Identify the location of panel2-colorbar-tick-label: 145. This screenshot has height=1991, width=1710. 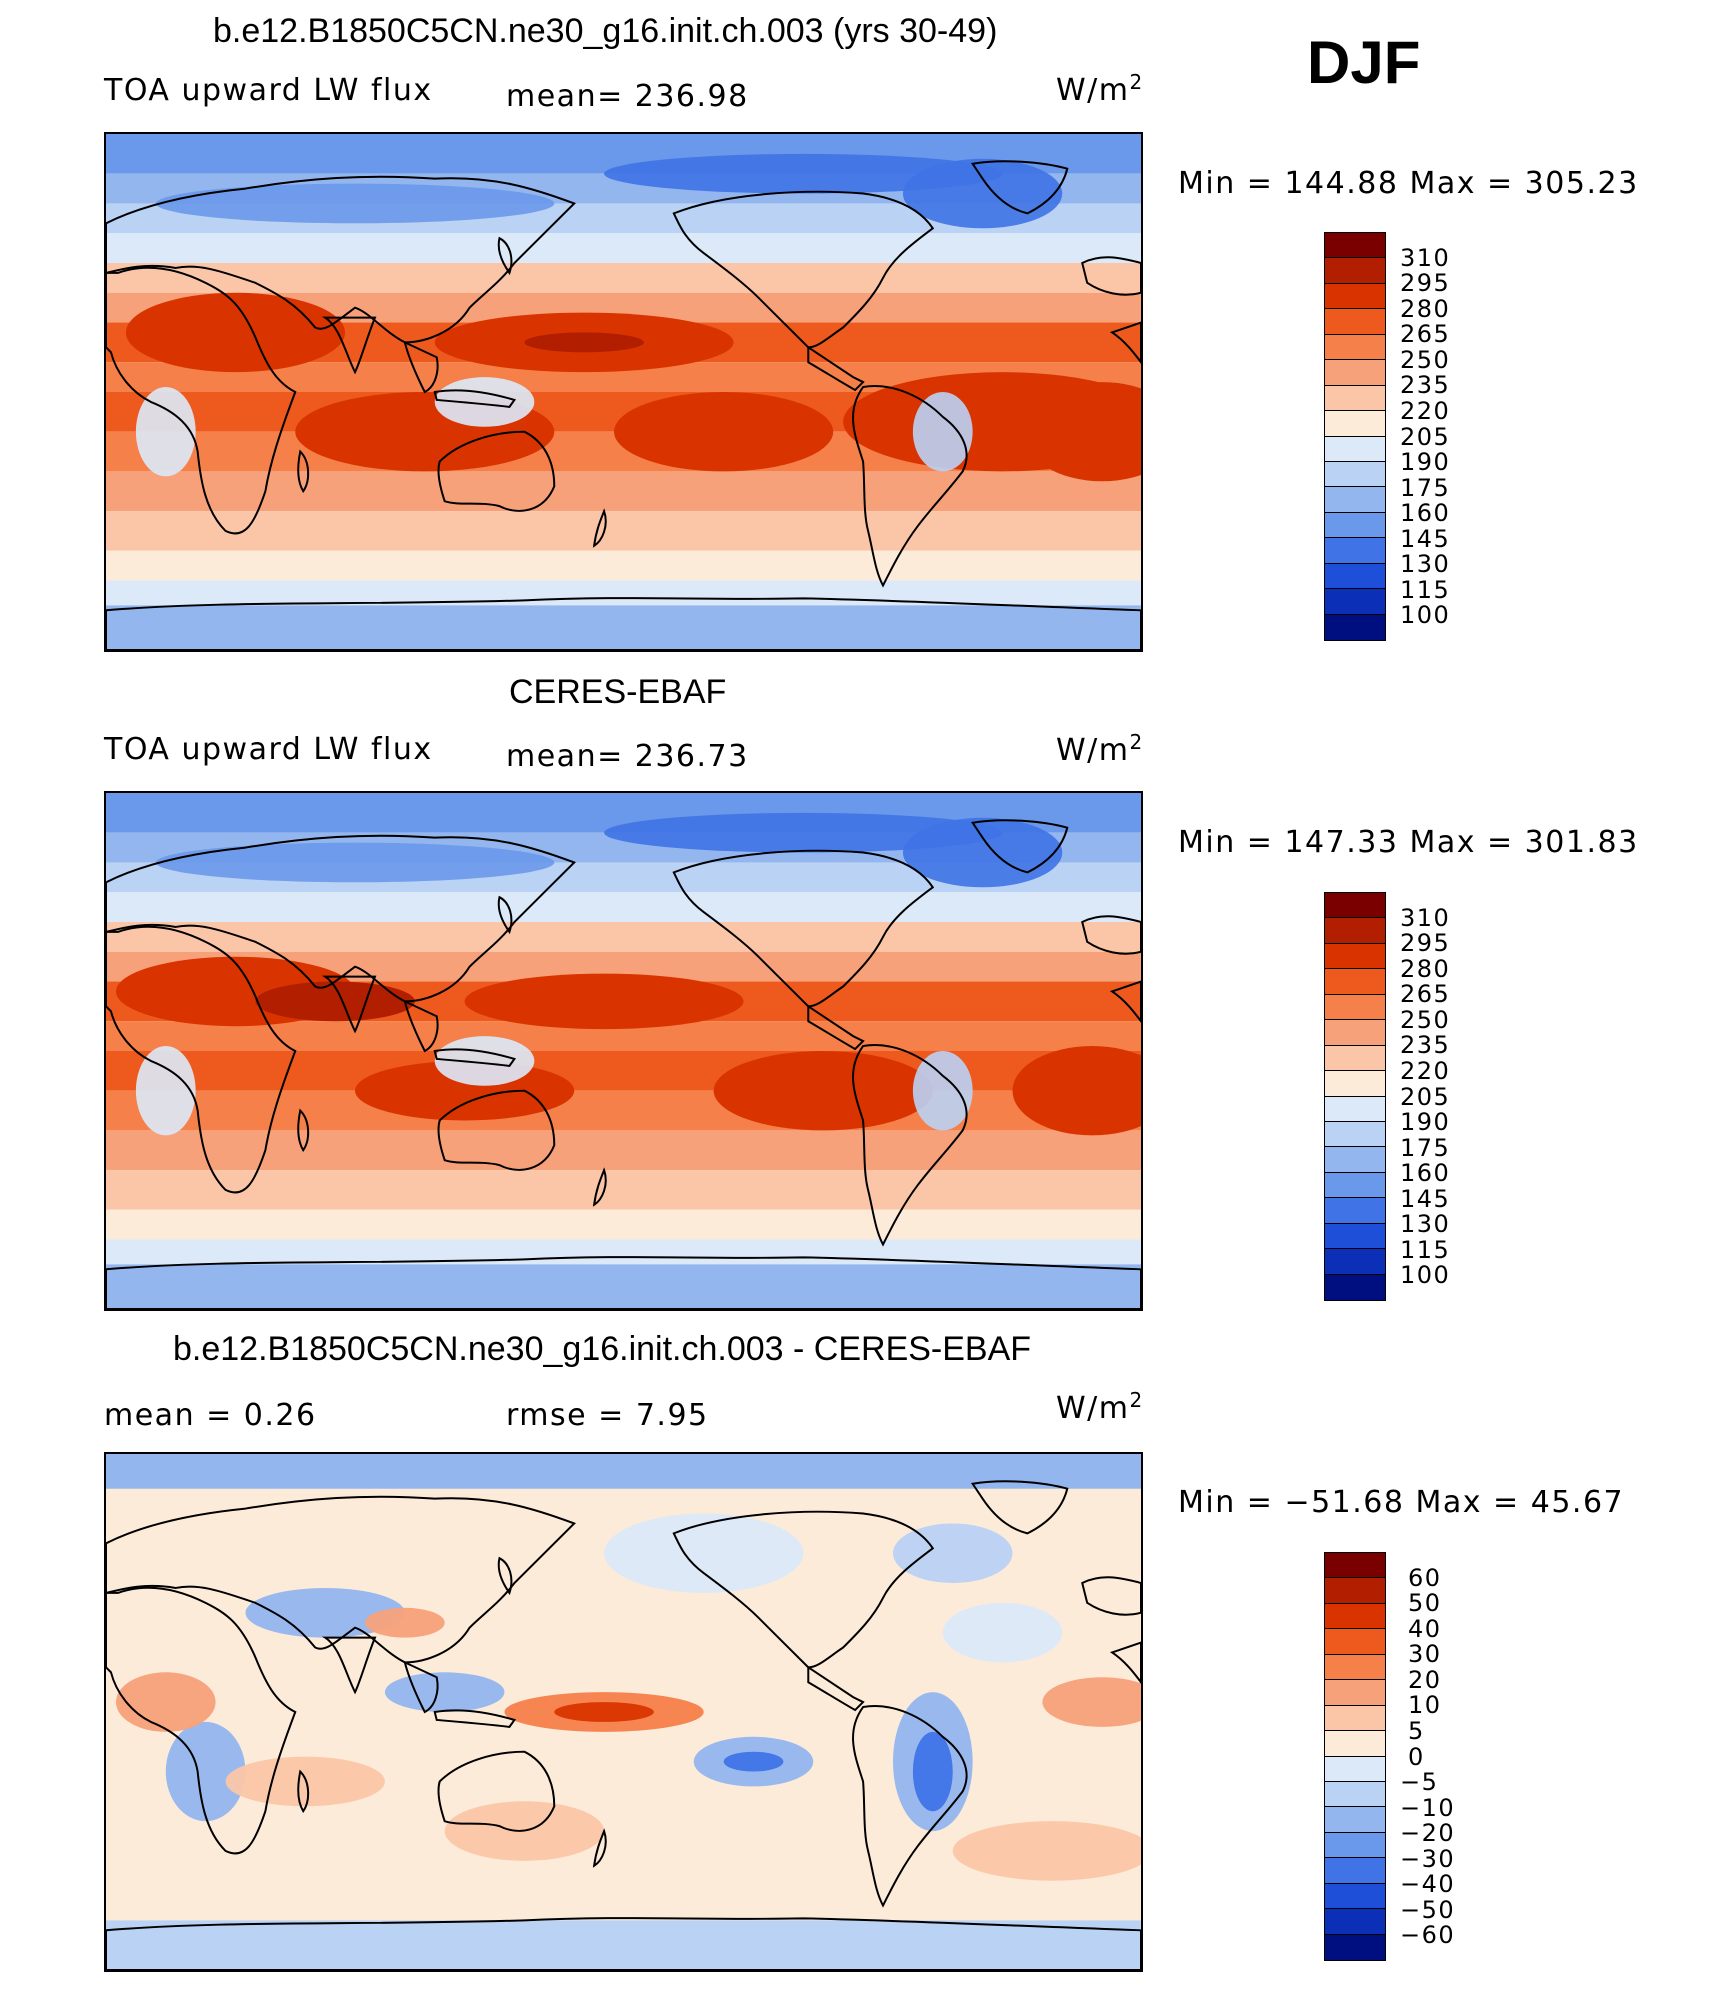
(1425, 1198).